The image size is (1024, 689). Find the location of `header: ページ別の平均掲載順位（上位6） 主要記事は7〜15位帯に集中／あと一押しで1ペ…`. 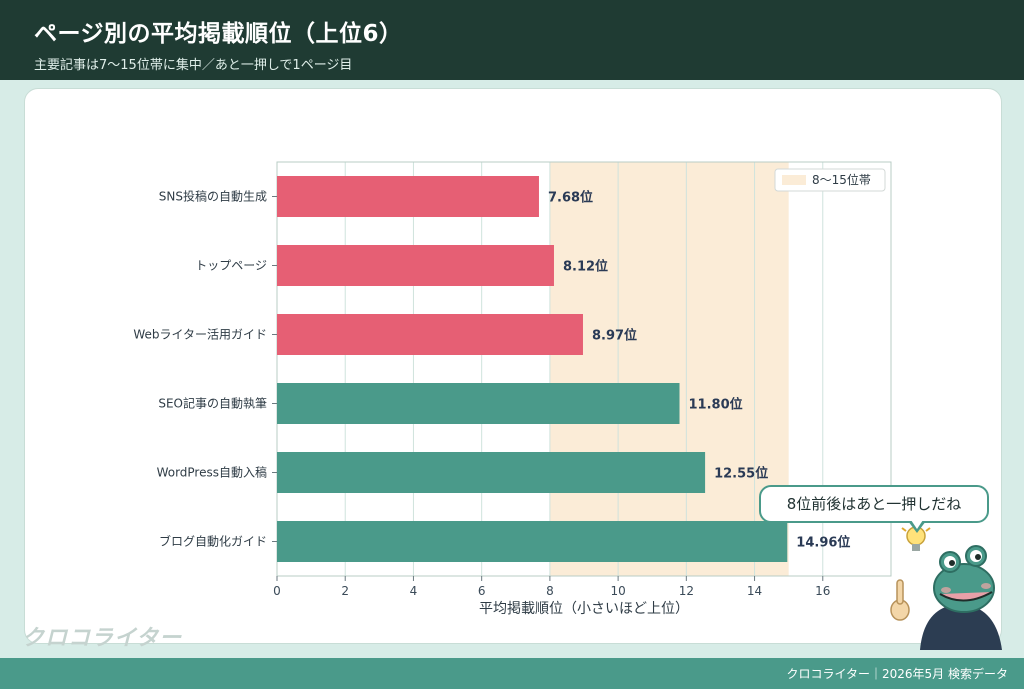

header: ページ別の平均掲載順位（上位6） 主要記事は7〜15位帯に集中／あと一押しで1ペ… is located at coordinates (512, 40).